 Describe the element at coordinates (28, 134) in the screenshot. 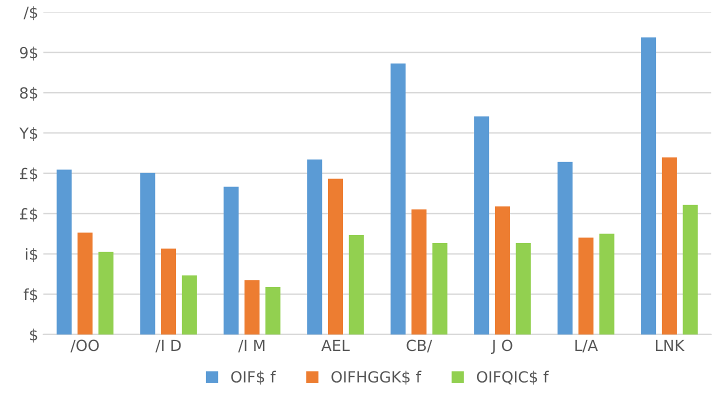

I see `text: Y$` at that location.